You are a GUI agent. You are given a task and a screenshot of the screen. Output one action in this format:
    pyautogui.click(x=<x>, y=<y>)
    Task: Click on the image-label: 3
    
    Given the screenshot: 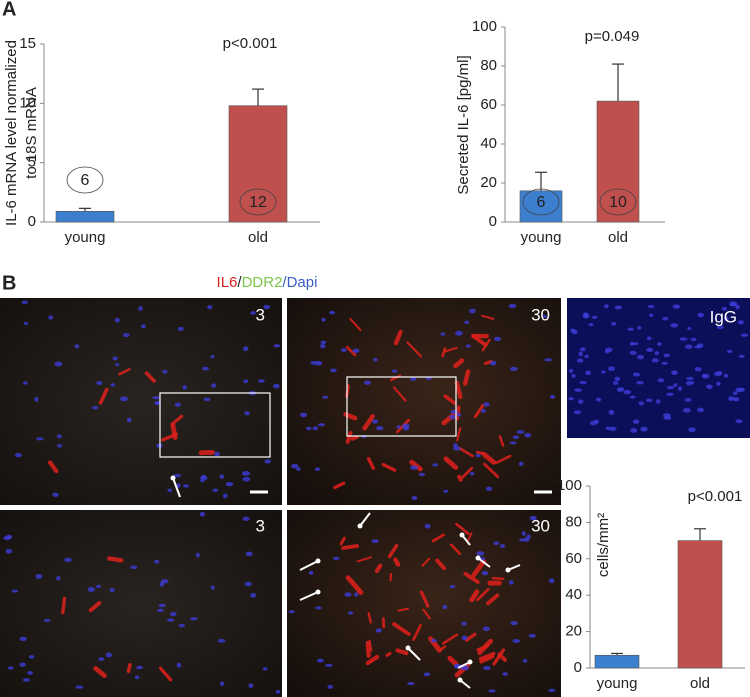 What is the action you would take?
    pyautogui.click(x=260, y=314)
    